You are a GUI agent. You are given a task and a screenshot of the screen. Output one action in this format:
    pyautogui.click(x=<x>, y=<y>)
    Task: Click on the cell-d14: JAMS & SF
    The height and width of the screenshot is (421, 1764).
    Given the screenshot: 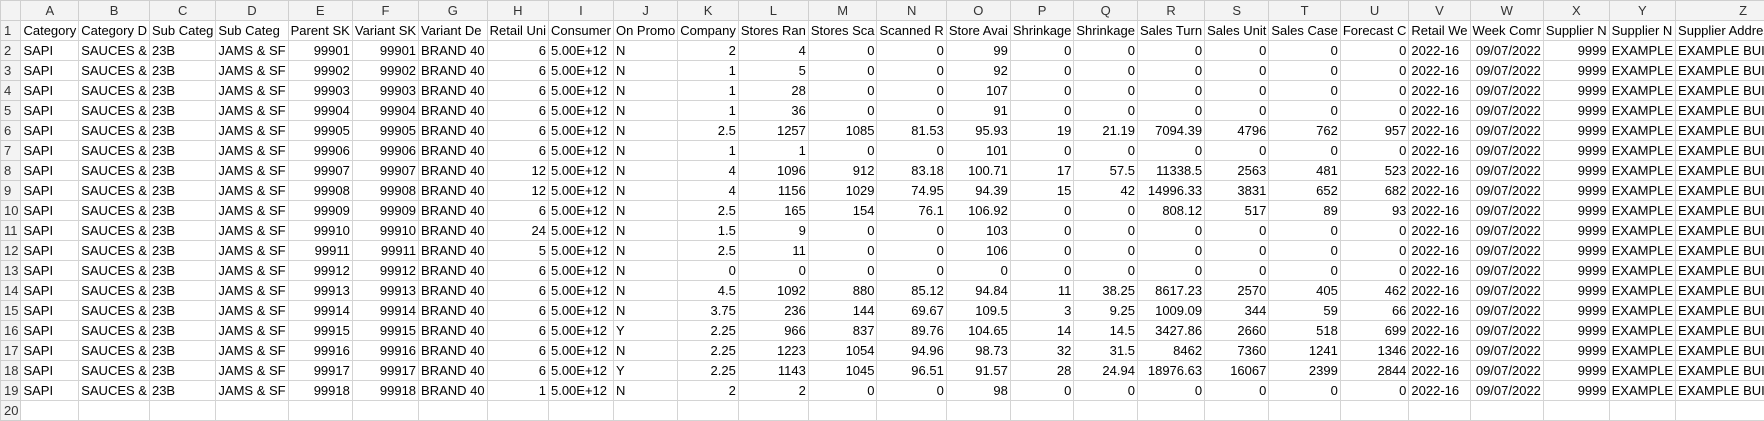 What is the action you would take?
    pyautogui.click(x=252, y=290)
    